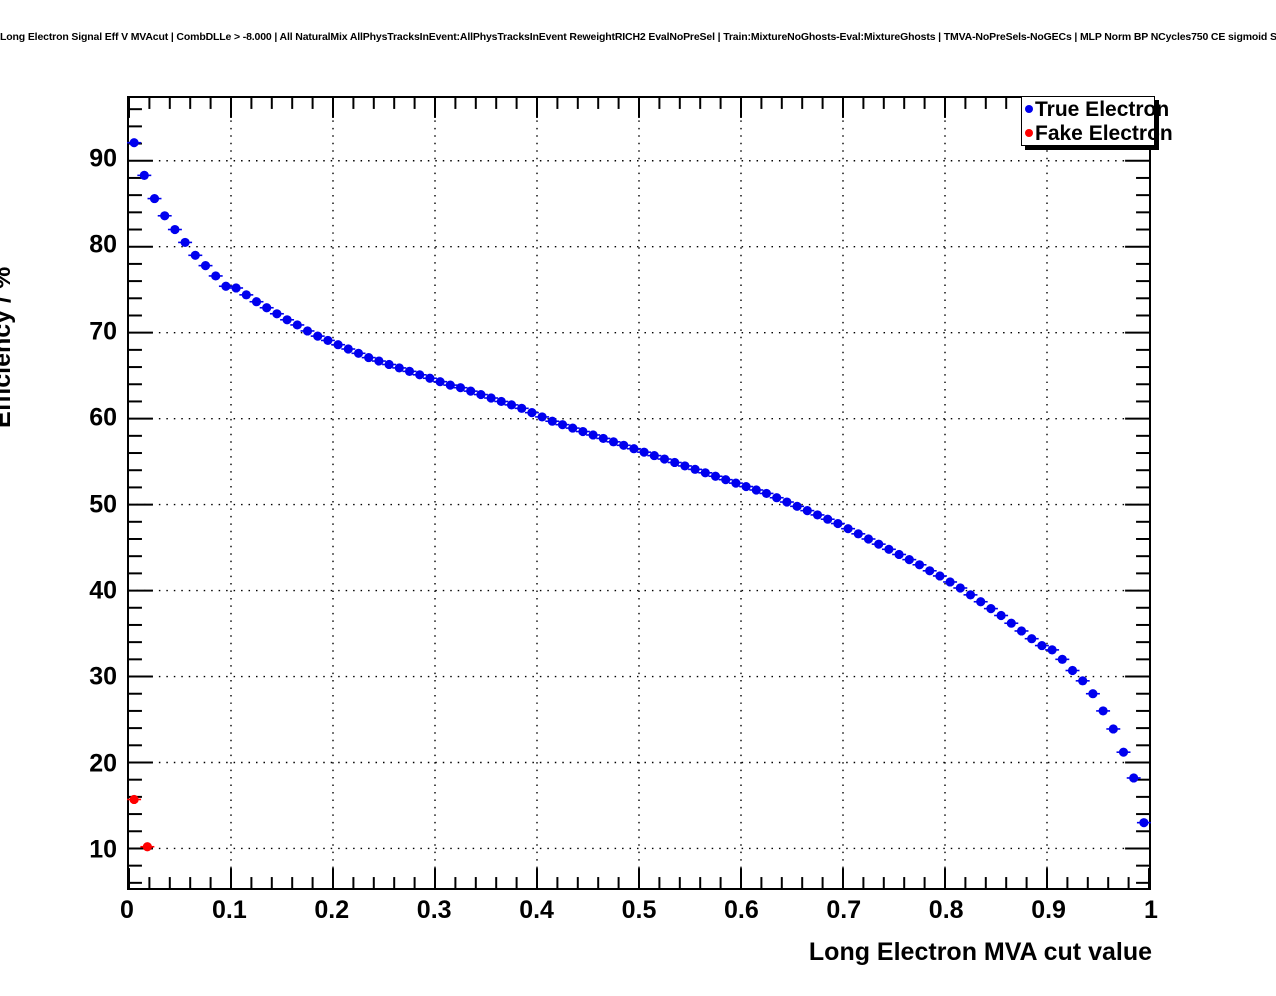 The image size is (1276, 996). What do you see at coordinates (639, 910) in the screenshot?
I see `x-tick-label: 0.5` at bounding box center [639, 910].